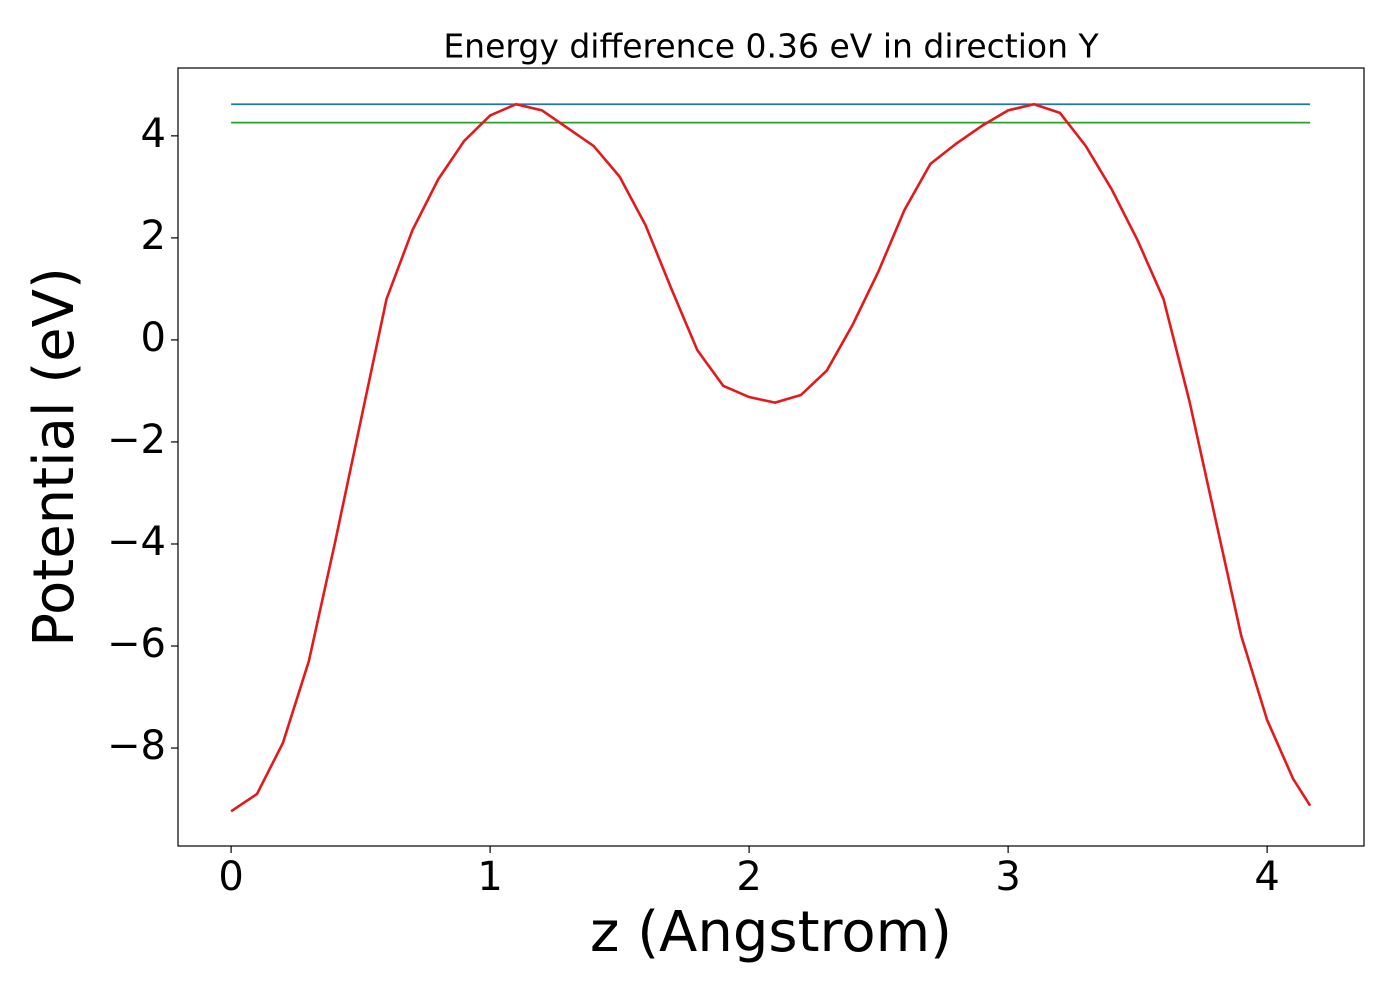 The height and width of the screenshot is (1000, 1400). Describe the element at coordinates (771, 46) in the screenshot. I see `chart-title: Energy difference 0.36 eV in direction Y` at that location.